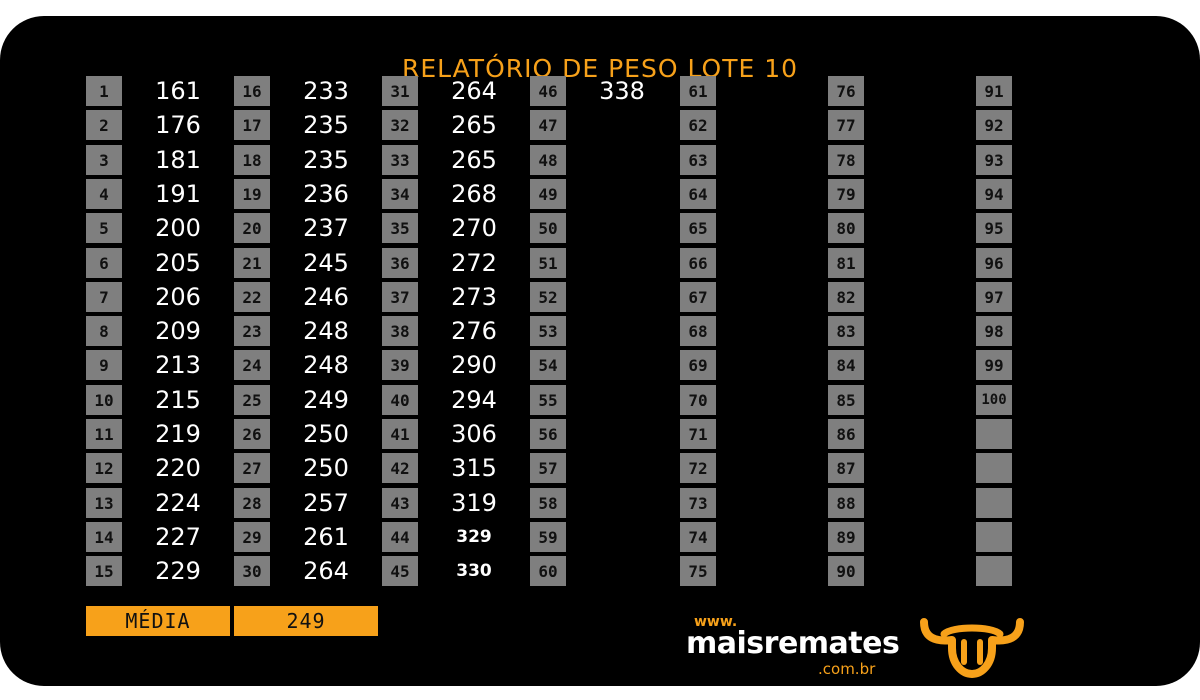 This screenshot has width=1200, height=700. I want to click on weight-value-cell: 261, so click(326, 537).